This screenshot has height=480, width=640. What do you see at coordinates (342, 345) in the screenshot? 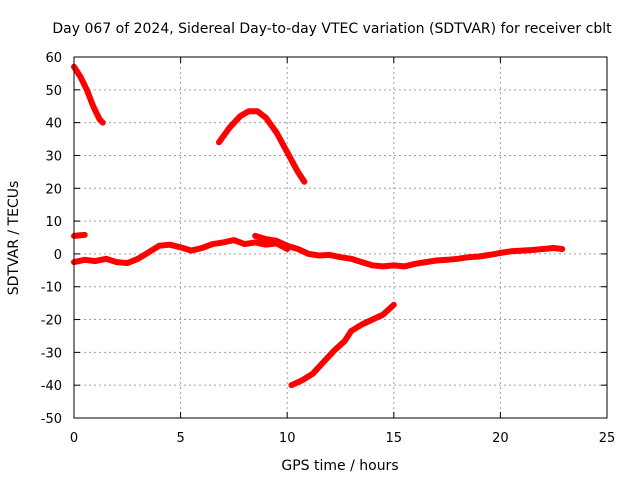
I see `series-segment-low-rise` at bounding box center [342, 345].